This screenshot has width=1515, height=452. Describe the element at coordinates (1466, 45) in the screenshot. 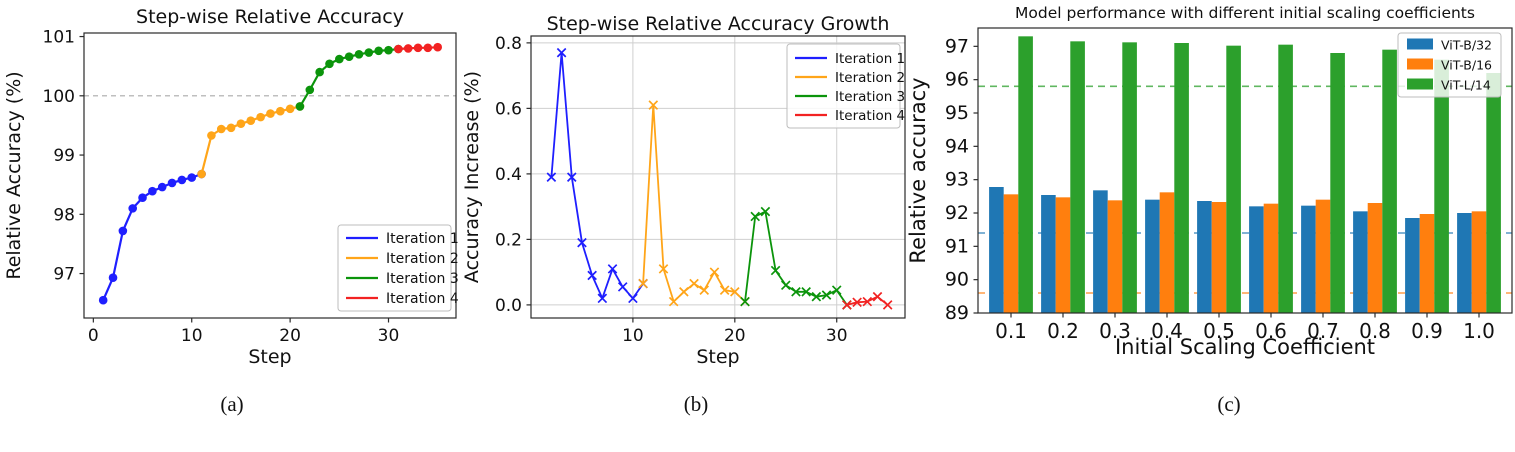

I see `svg-text: ViT-B/32` at that location.